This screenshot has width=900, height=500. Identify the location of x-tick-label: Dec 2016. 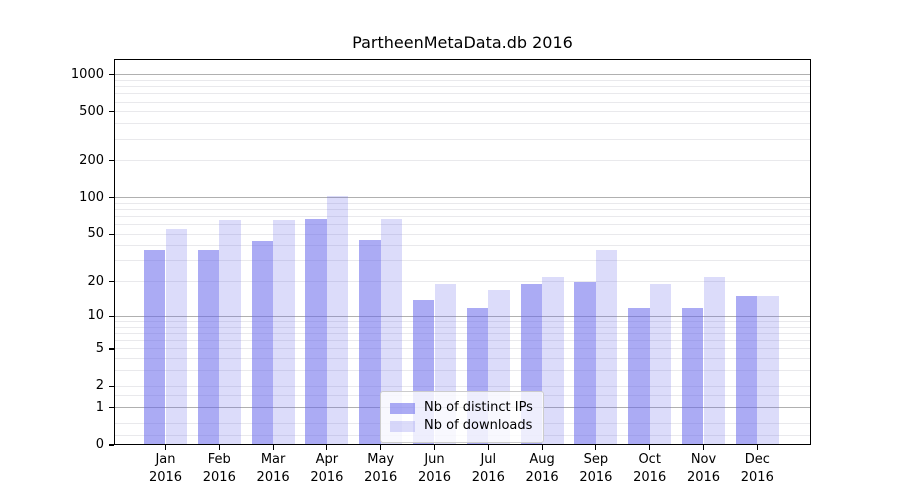
(757, 468).